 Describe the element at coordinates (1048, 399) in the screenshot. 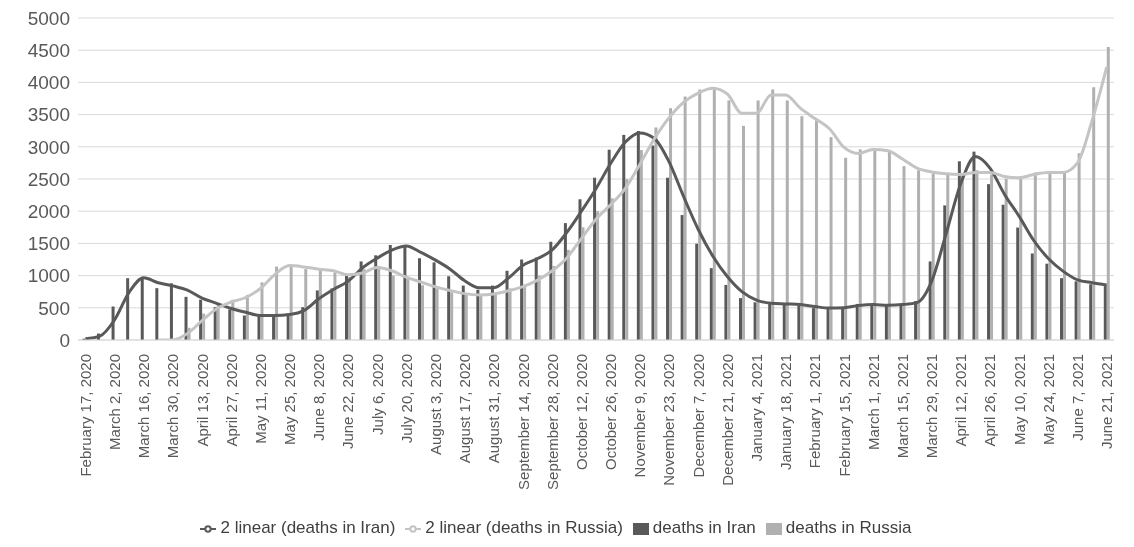

I see `x-tick-label: May 24, 2021` at that location.